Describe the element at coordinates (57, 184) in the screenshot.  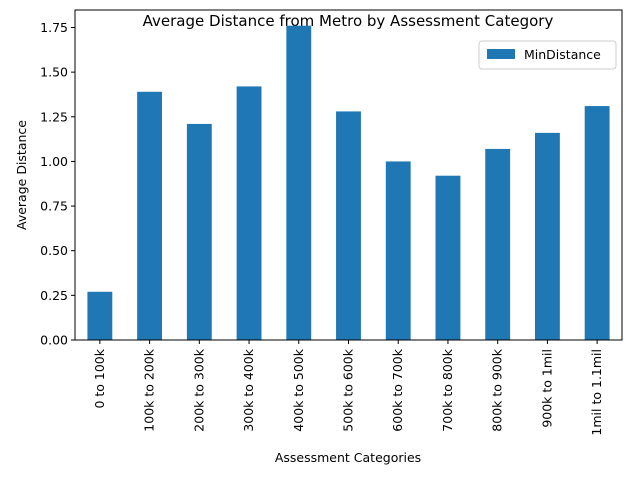
I see `y-axis-ticks: 0.00 0.25 0.50 0.75 1.00 1.25 1.50 1.75` at that location.